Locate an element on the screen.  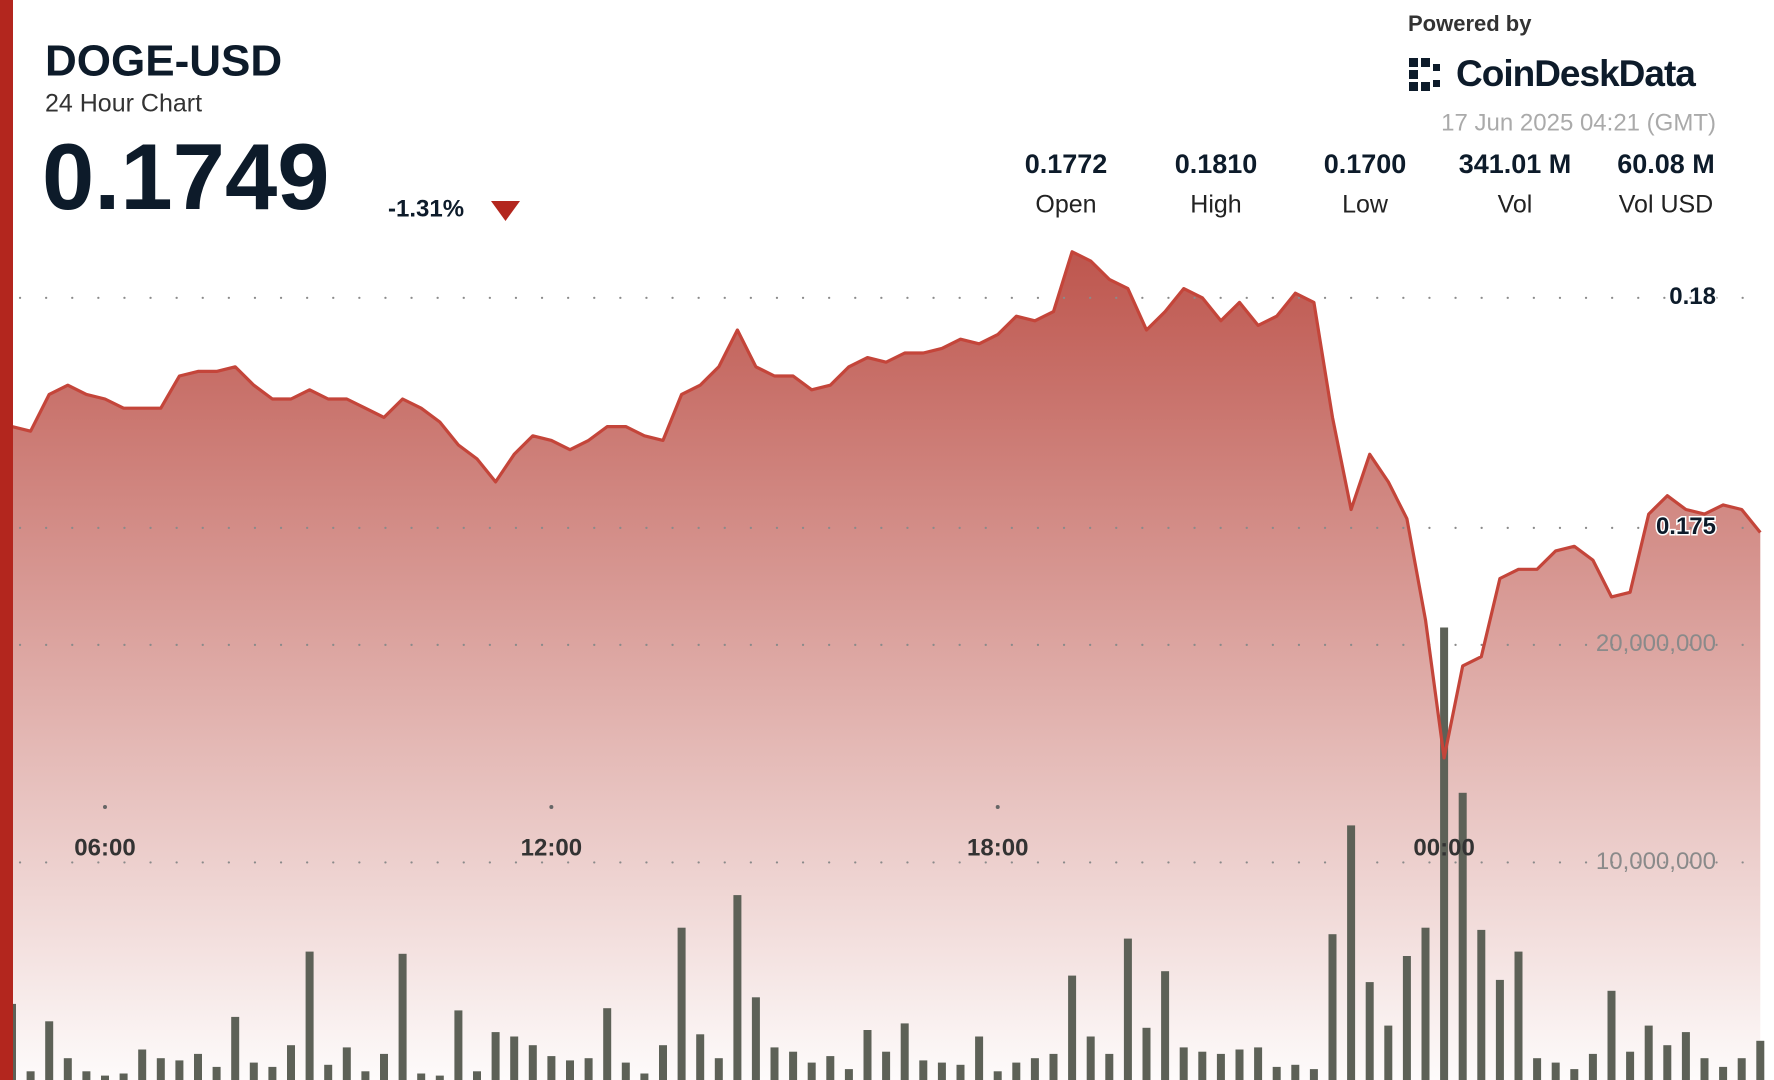
change: -1.31% is located at coordinates (426, 208).